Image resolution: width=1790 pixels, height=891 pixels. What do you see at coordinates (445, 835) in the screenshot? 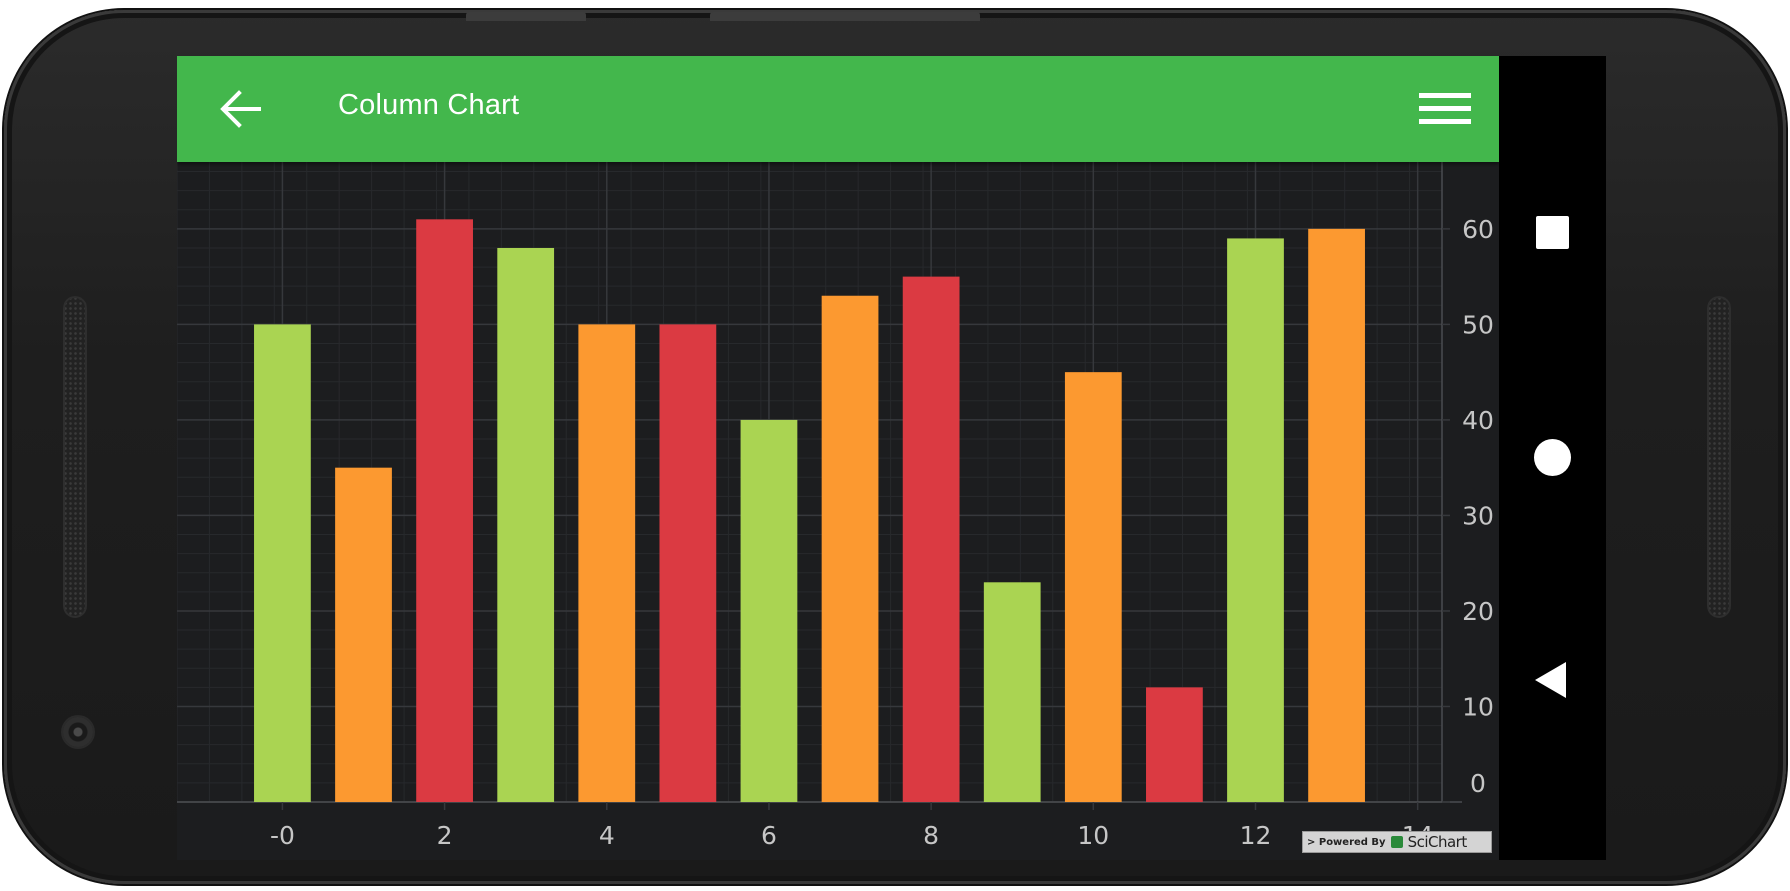
I see `x-tick-label: 2` at bounding box center [445, 835].